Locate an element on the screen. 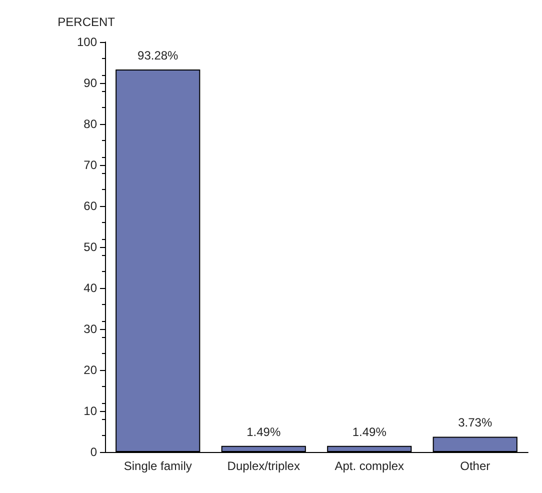 The width and height of the screenshot is (542, 493). y-tick-label: 60 is located at coordinates (91, 206).